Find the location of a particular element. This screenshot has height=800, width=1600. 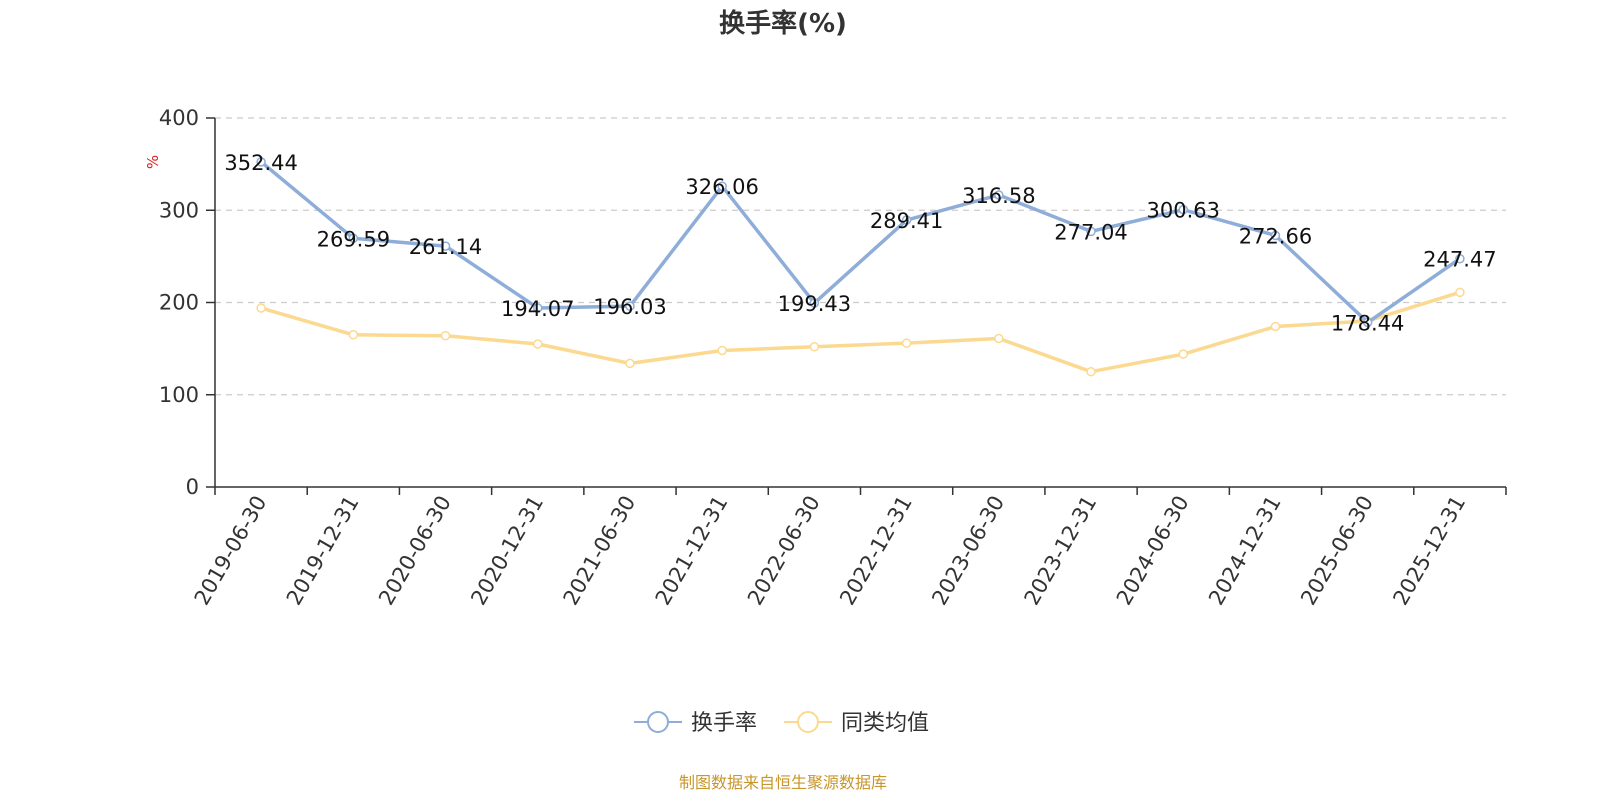

legend-item-turnover: 换手率 is located at coordinates (695, 723).